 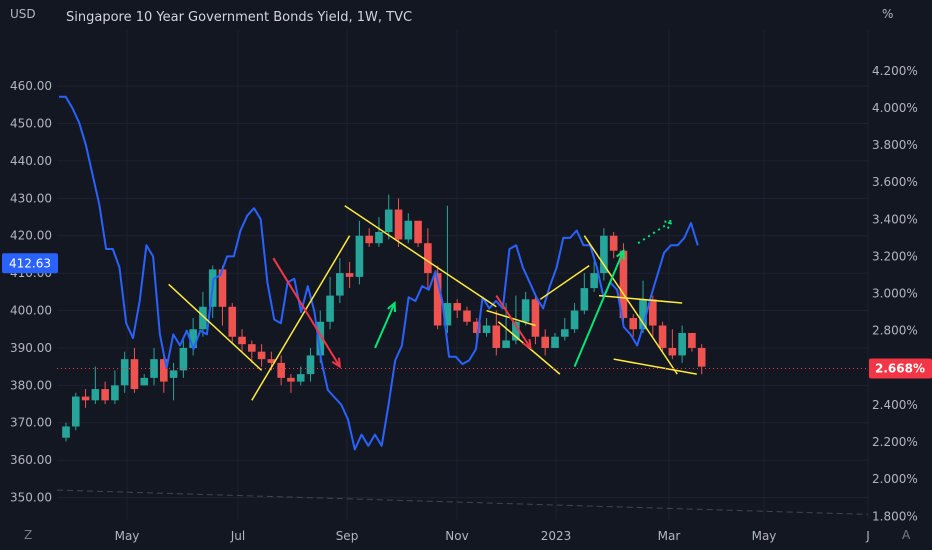 I want to click on right-tick-label: 2.800%, so click(x=895, y=331).